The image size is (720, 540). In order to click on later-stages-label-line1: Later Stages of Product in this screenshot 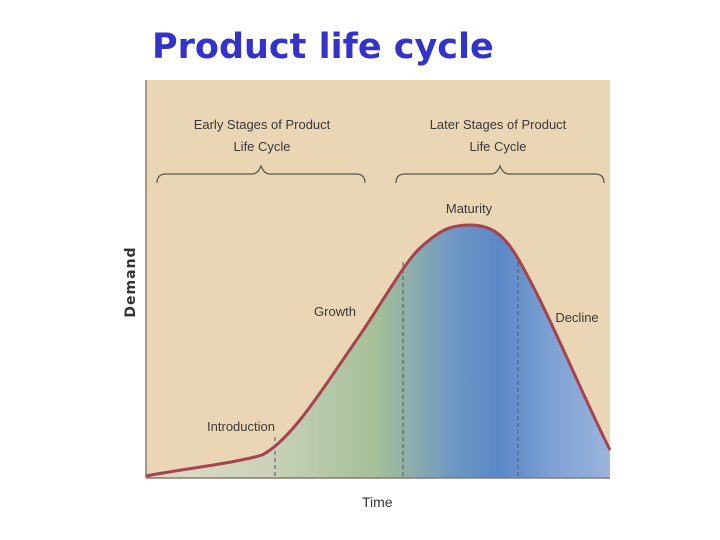, I will do `click(498, 124)`.